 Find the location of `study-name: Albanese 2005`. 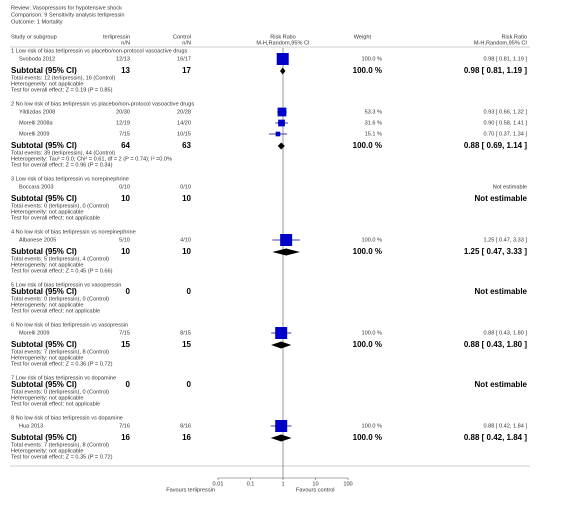

study-name: Albanese 2005 is located at coordinates (37, 240).